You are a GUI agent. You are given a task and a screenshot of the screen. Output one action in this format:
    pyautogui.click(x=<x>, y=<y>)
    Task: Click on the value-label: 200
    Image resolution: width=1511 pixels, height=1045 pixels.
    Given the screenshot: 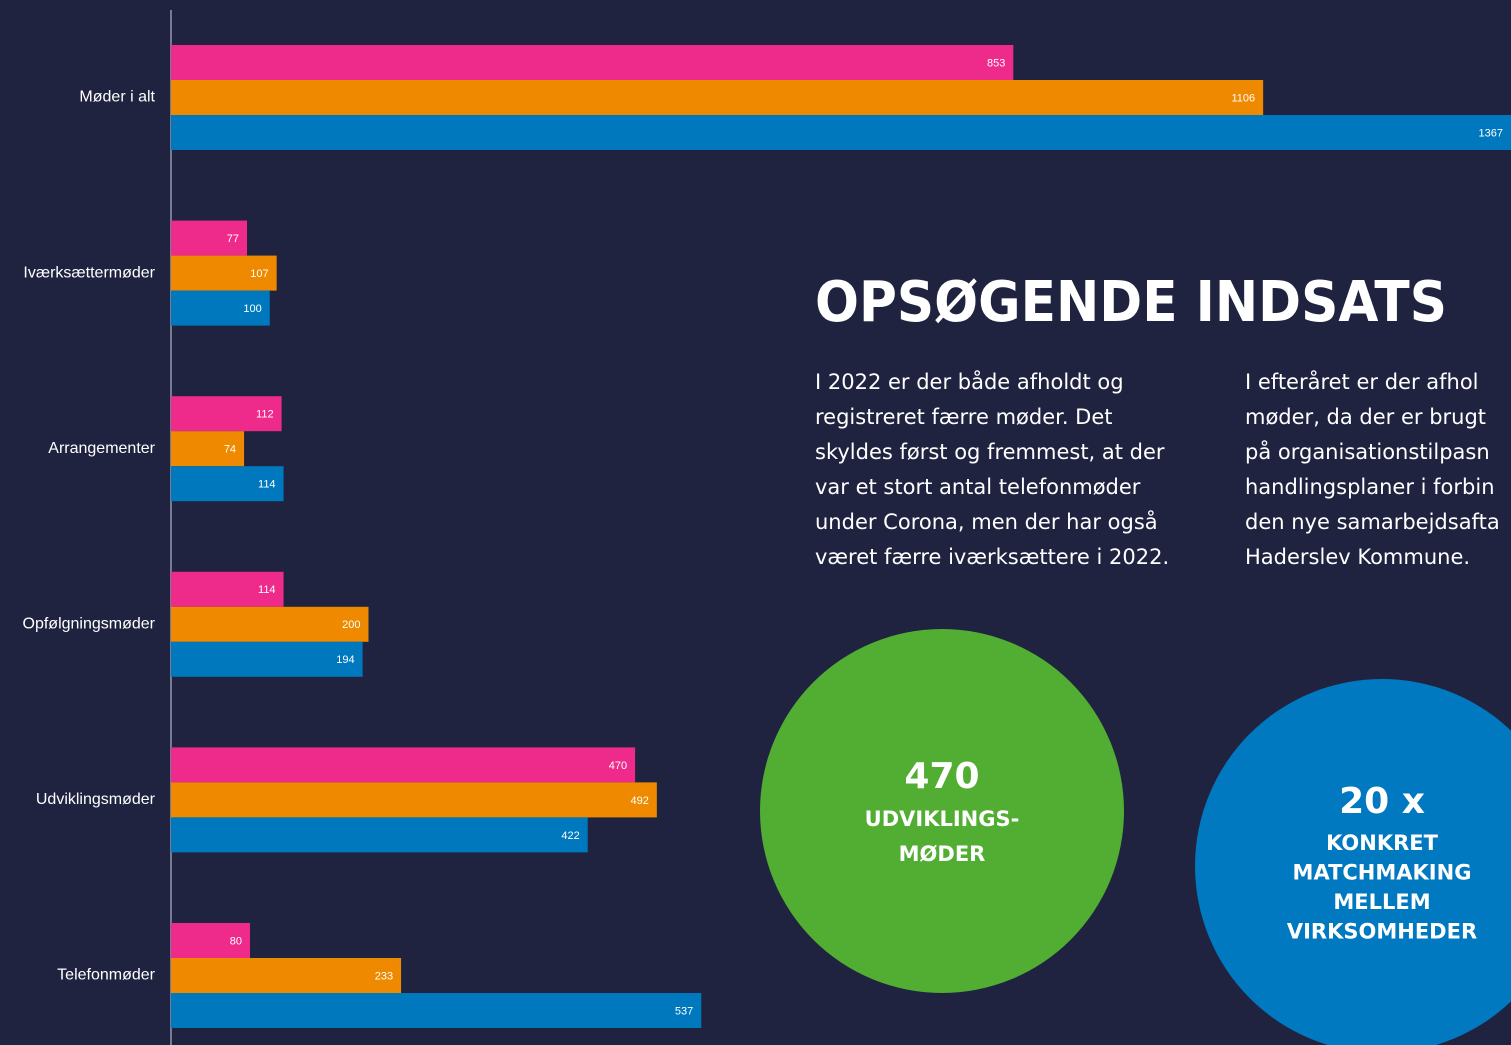 What is the action you would take?
    pyautogui.click(x=351, y=625)
    